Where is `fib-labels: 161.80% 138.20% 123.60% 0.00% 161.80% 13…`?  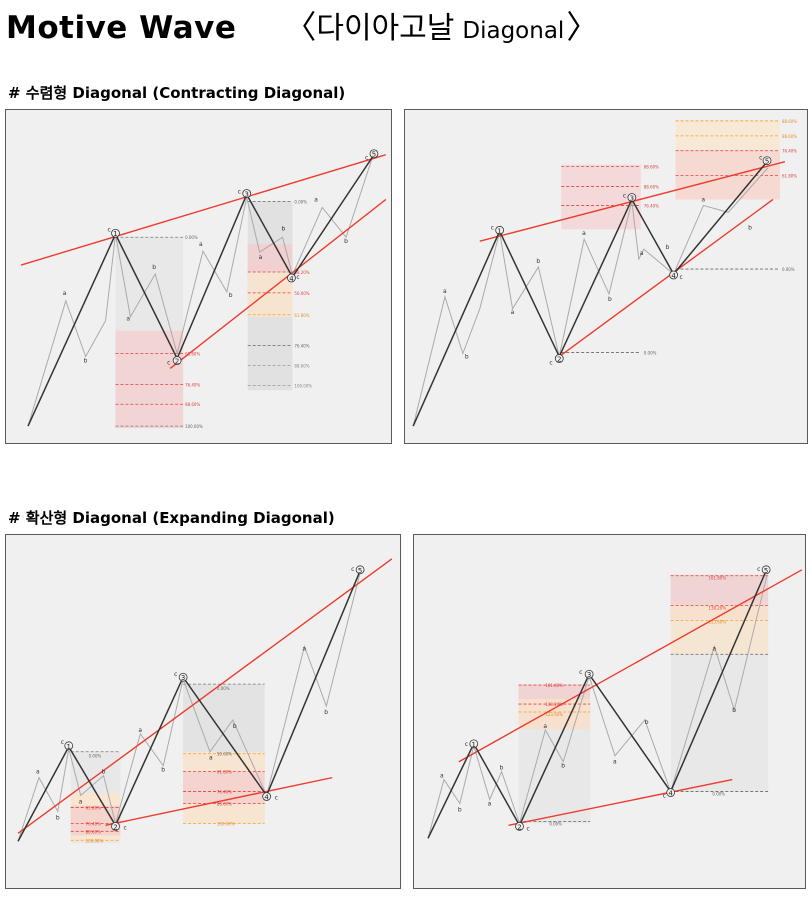
fib-labels: 161.80% 138.20% 123.60% 0.00% 161.80% 13… is located at coordinates (635, 701).